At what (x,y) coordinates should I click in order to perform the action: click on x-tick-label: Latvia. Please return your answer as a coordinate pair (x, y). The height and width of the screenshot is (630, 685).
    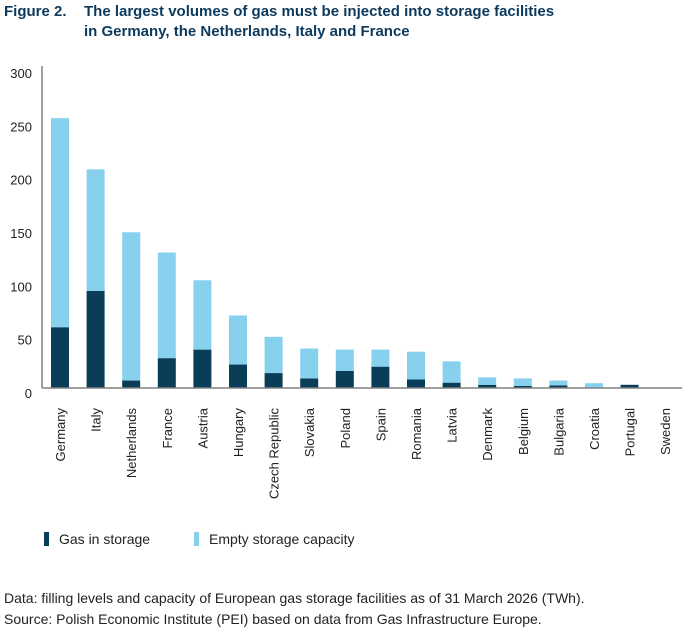
    Looking at the image, I should click on (452, 424).